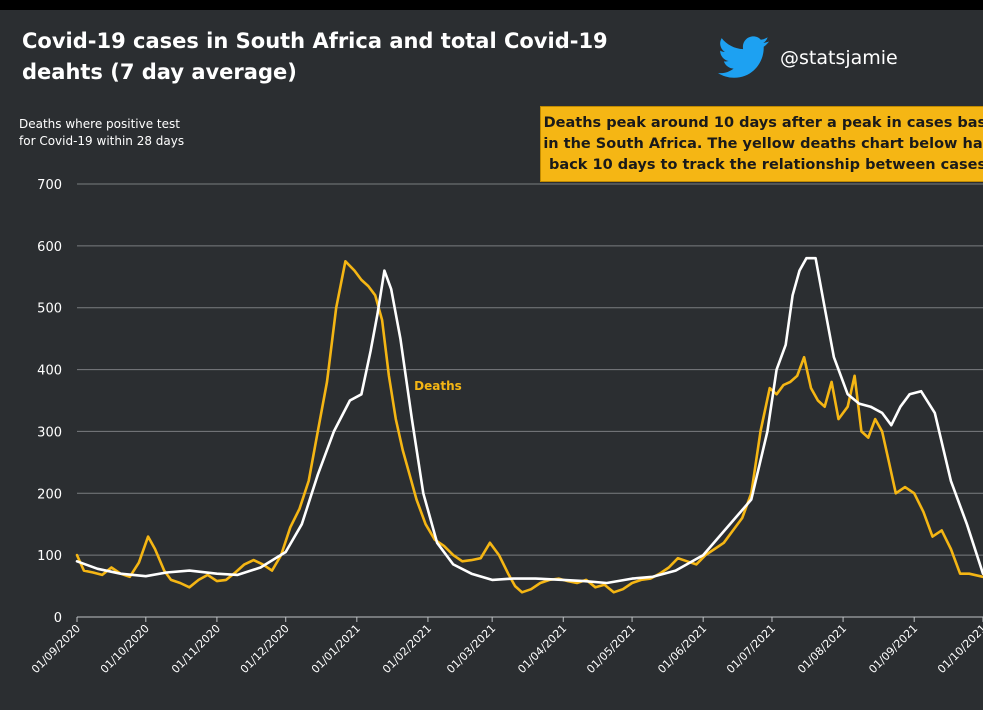  I want to click on twitter-bird-icon, so click(744, 57).